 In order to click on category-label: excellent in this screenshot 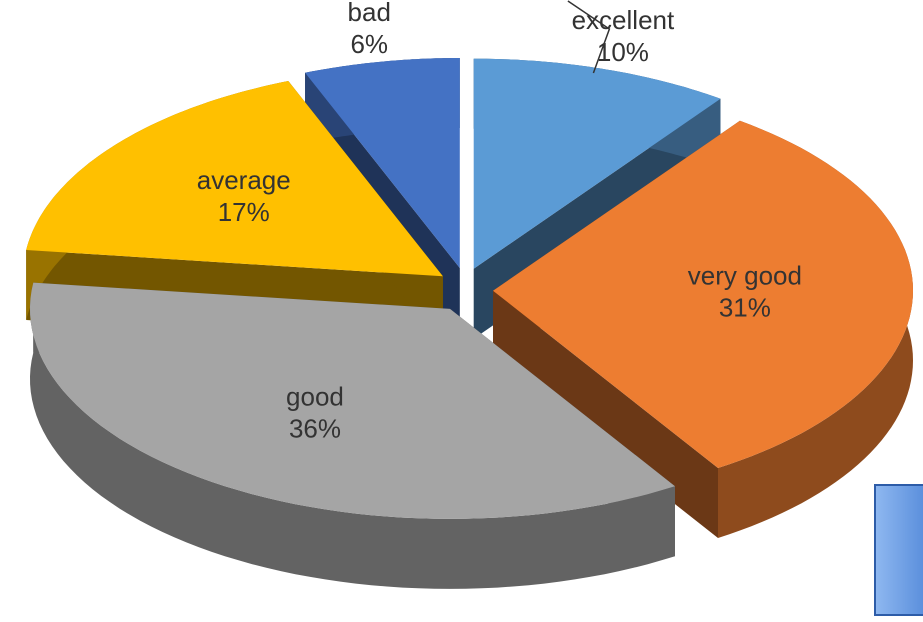, I will do `click(623, 20)`.